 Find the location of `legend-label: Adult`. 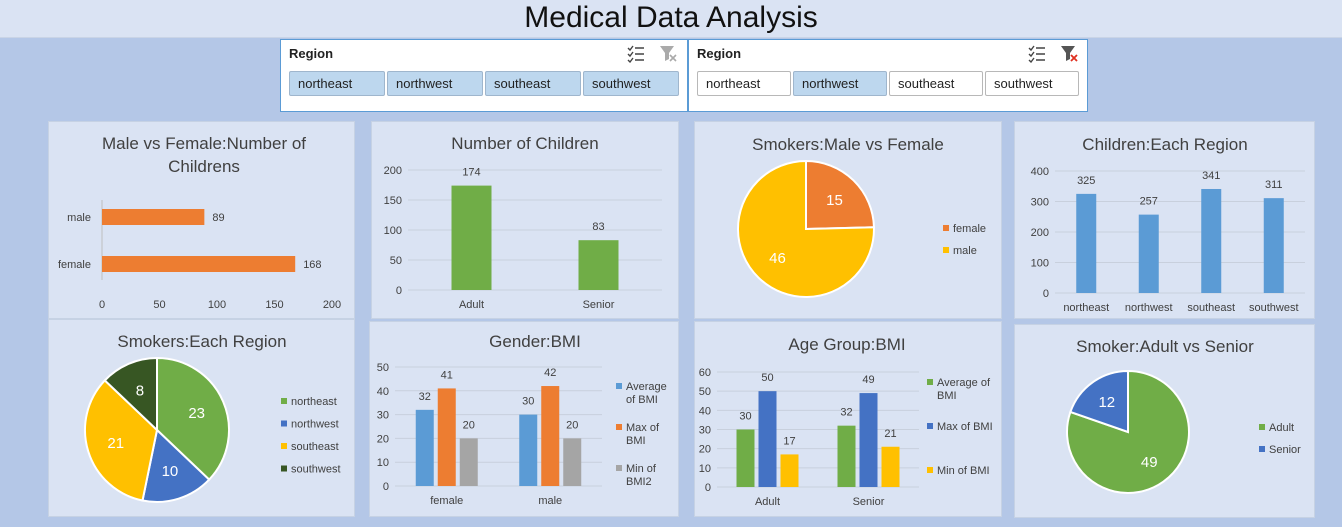

legend-label: Adult is located at coordinates (1281, 428).